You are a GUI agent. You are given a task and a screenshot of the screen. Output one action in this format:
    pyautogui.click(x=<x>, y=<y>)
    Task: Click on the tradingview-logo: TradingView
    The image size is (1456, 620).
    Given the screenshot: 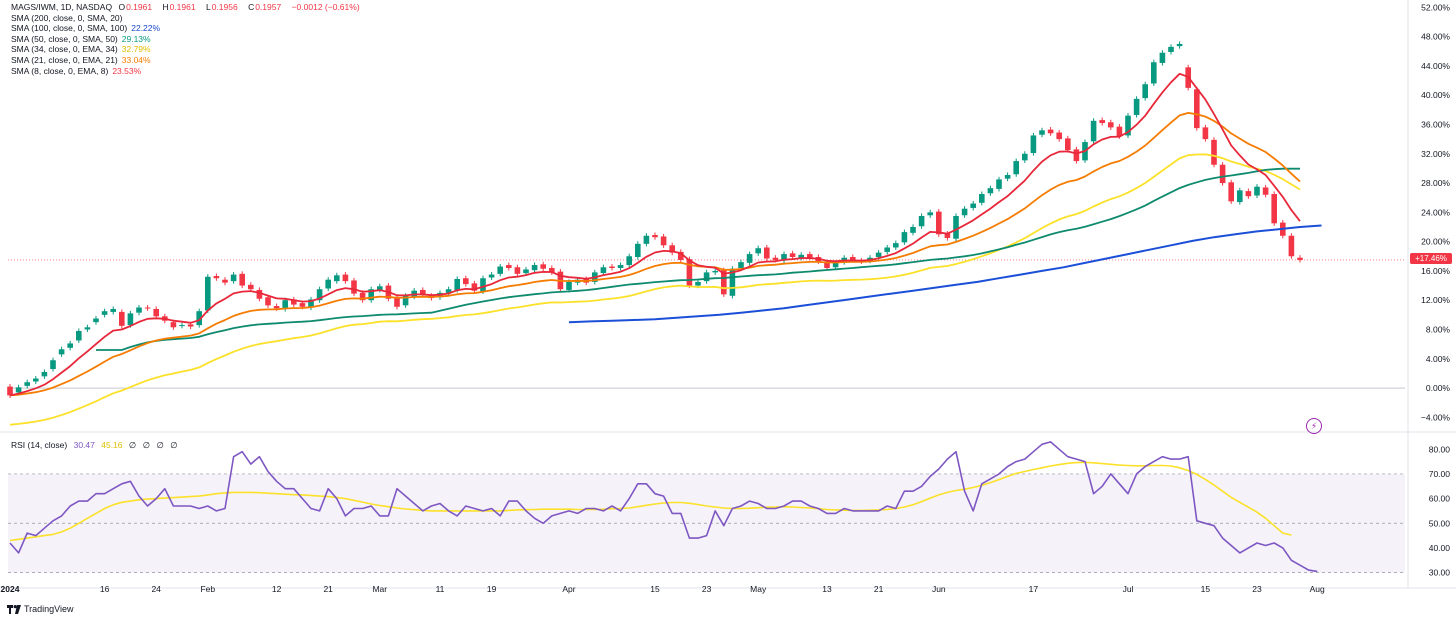 What is the action you would take?
    pyautogui.click(x=40, y=609)
    